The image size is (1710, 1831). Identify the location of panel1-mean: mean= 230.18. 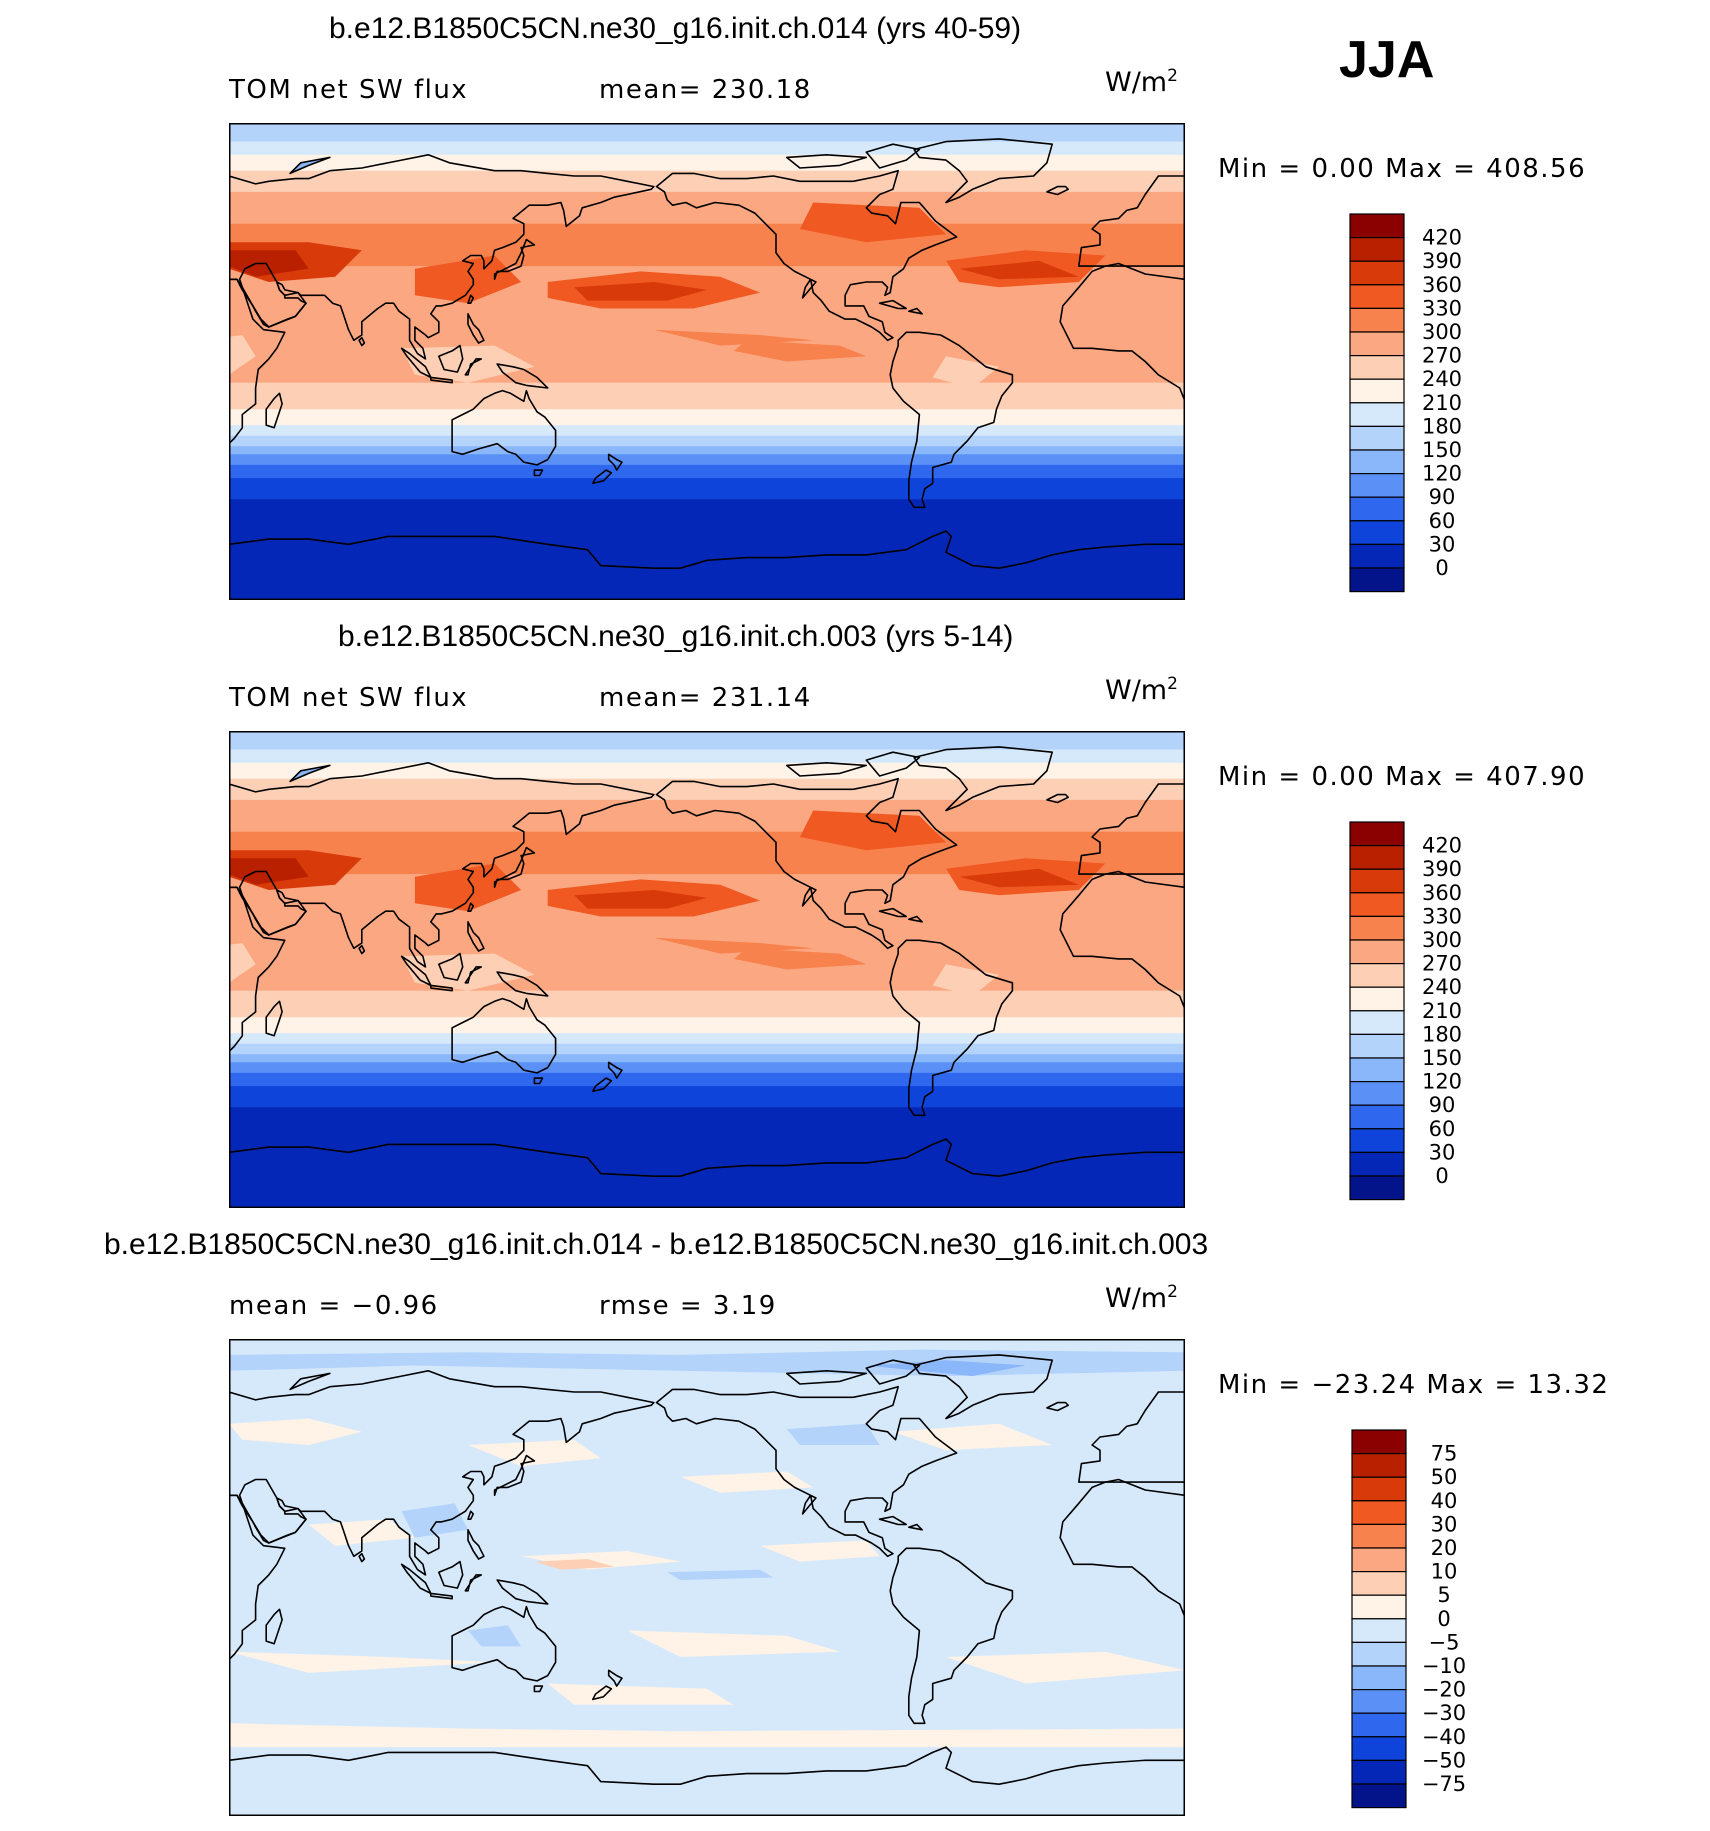
(705, 90).